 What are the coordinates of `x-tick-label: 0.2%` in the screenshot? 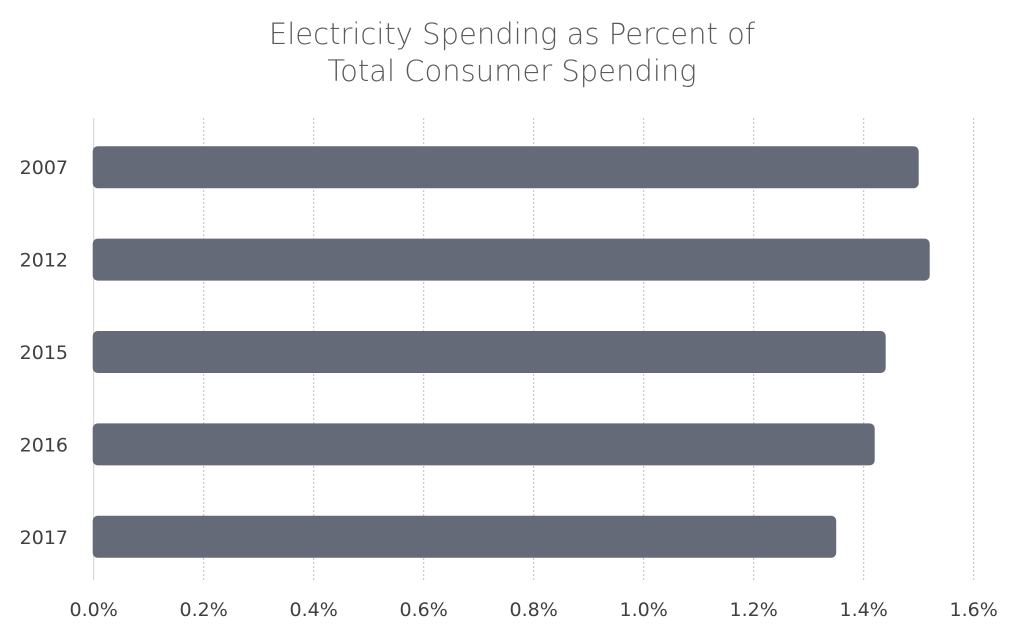 It's located at (204, 610).